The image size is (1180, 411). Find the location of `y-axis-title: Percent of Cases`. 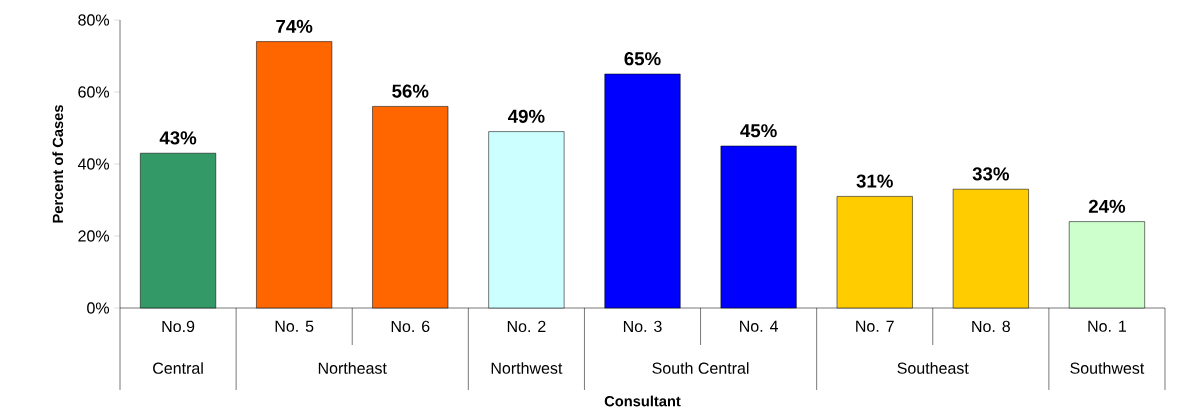

y-axis-title: Percent of Cases is located at coordinates (58, 164).